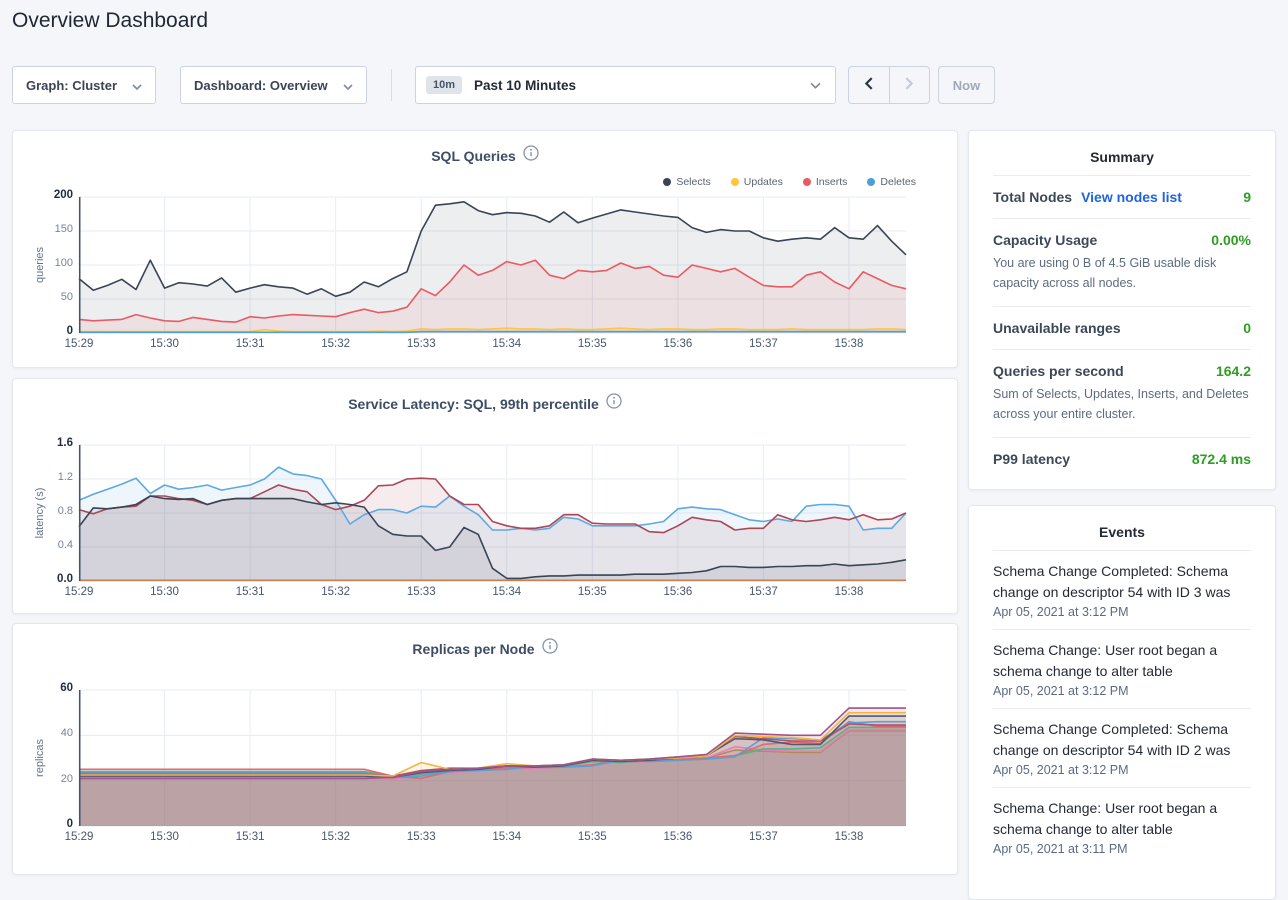 This screenshot has height=900, width=1288. What do you see at coordinates (65, 545) in the screenshot?
I see `y-tick-label: 0.4` at bounding box center [65, 545].